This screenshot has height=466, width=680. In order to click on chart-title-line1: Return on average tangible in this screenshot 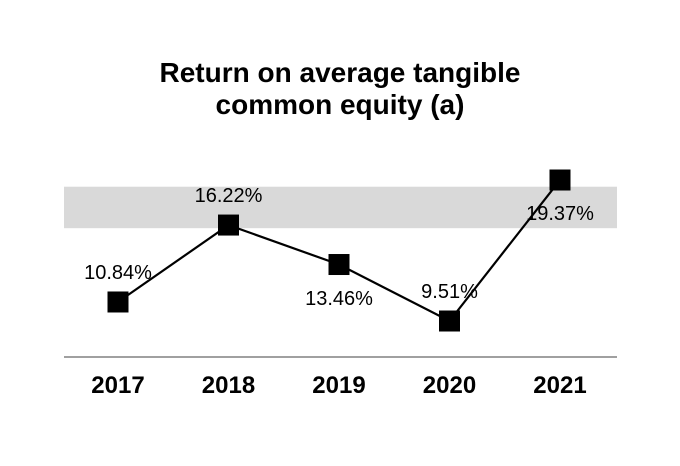, I will do `click(340, 72)`.